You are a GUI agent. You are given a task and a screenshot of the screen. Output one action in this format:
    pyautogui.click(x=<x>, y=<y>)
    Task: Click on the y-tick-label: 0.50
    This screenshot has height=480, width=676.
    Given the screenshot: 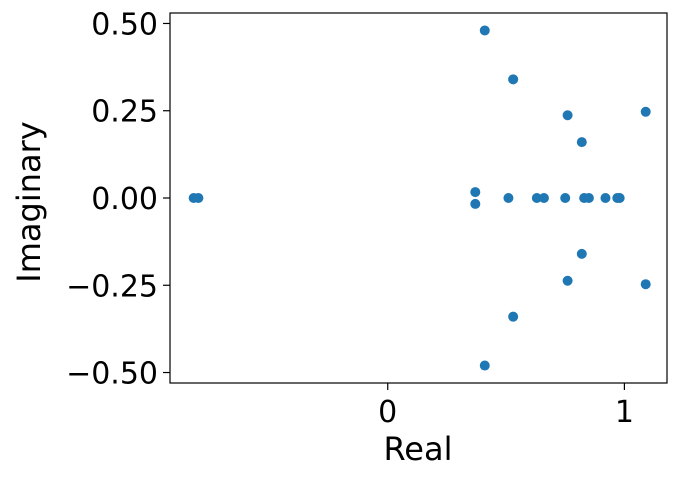 What is the action you would take?
    pyautogui.click(x=124, y=24)
    